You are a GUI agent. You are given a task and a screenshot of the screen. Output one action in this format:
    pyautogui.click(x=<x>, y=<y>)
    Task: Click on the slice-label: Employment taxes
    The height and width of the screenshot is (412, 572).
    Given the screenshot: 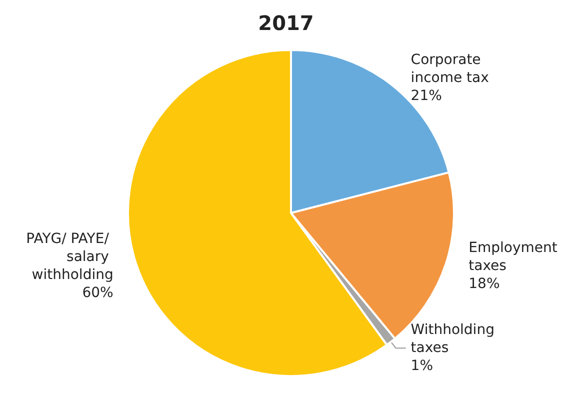 What is the action you would take?
    pyautogui.click(x=515, y=257)
    